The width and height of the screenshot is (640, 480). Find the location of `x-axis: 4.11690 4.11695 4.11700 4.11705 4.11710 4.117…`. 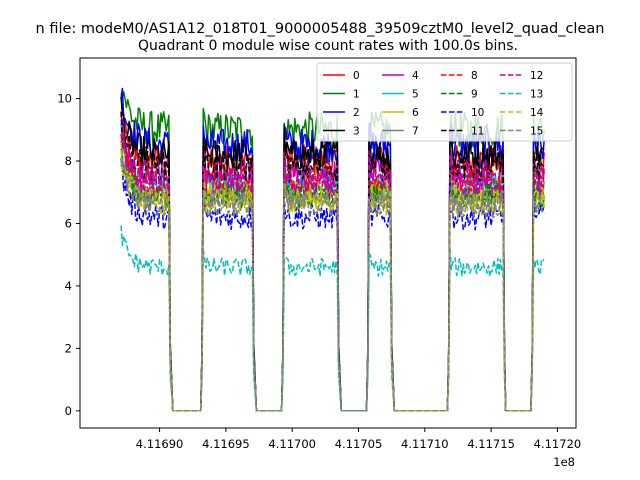

x-axis: 4.11690 4.11695 4.11700 4.11705 4.11710 4.117… is located at coordinates (358, 439).